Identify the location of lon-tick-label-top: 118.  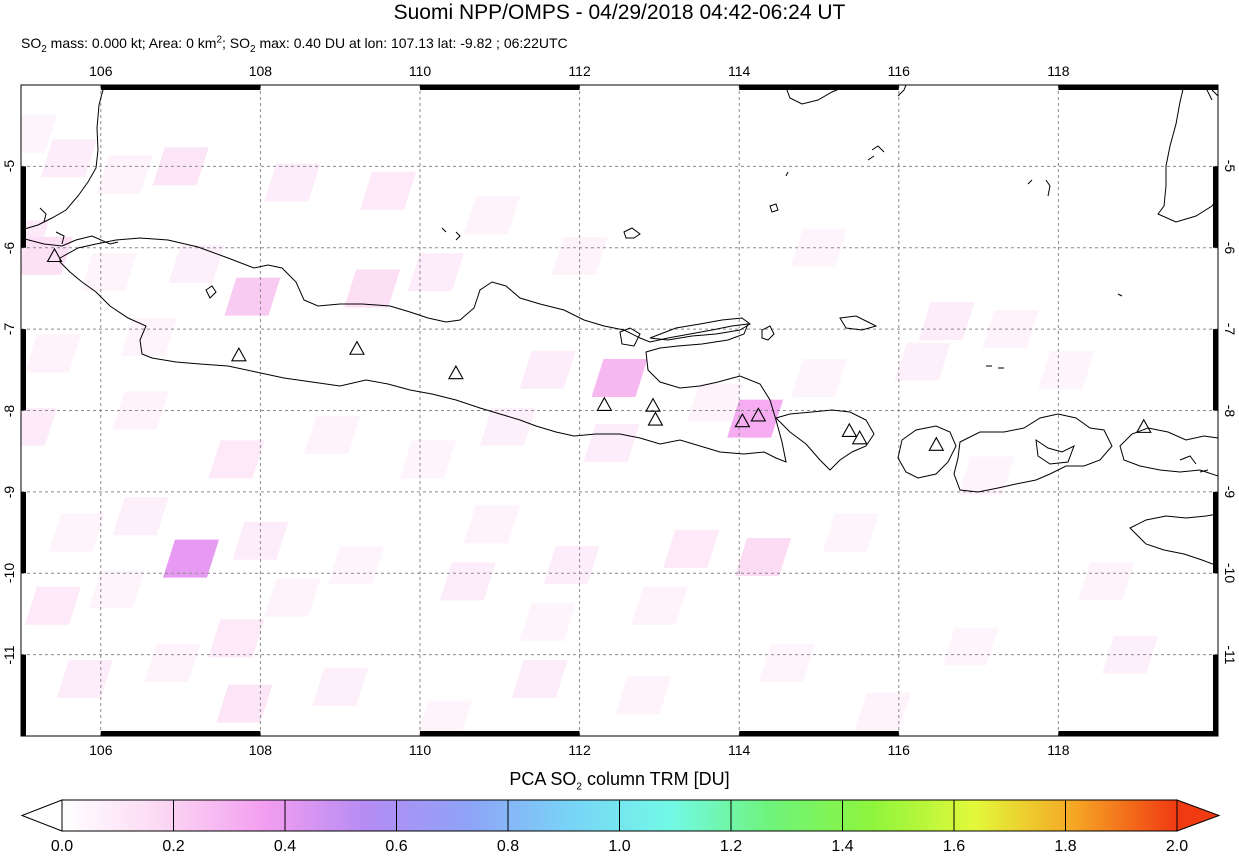
(1058, 71).